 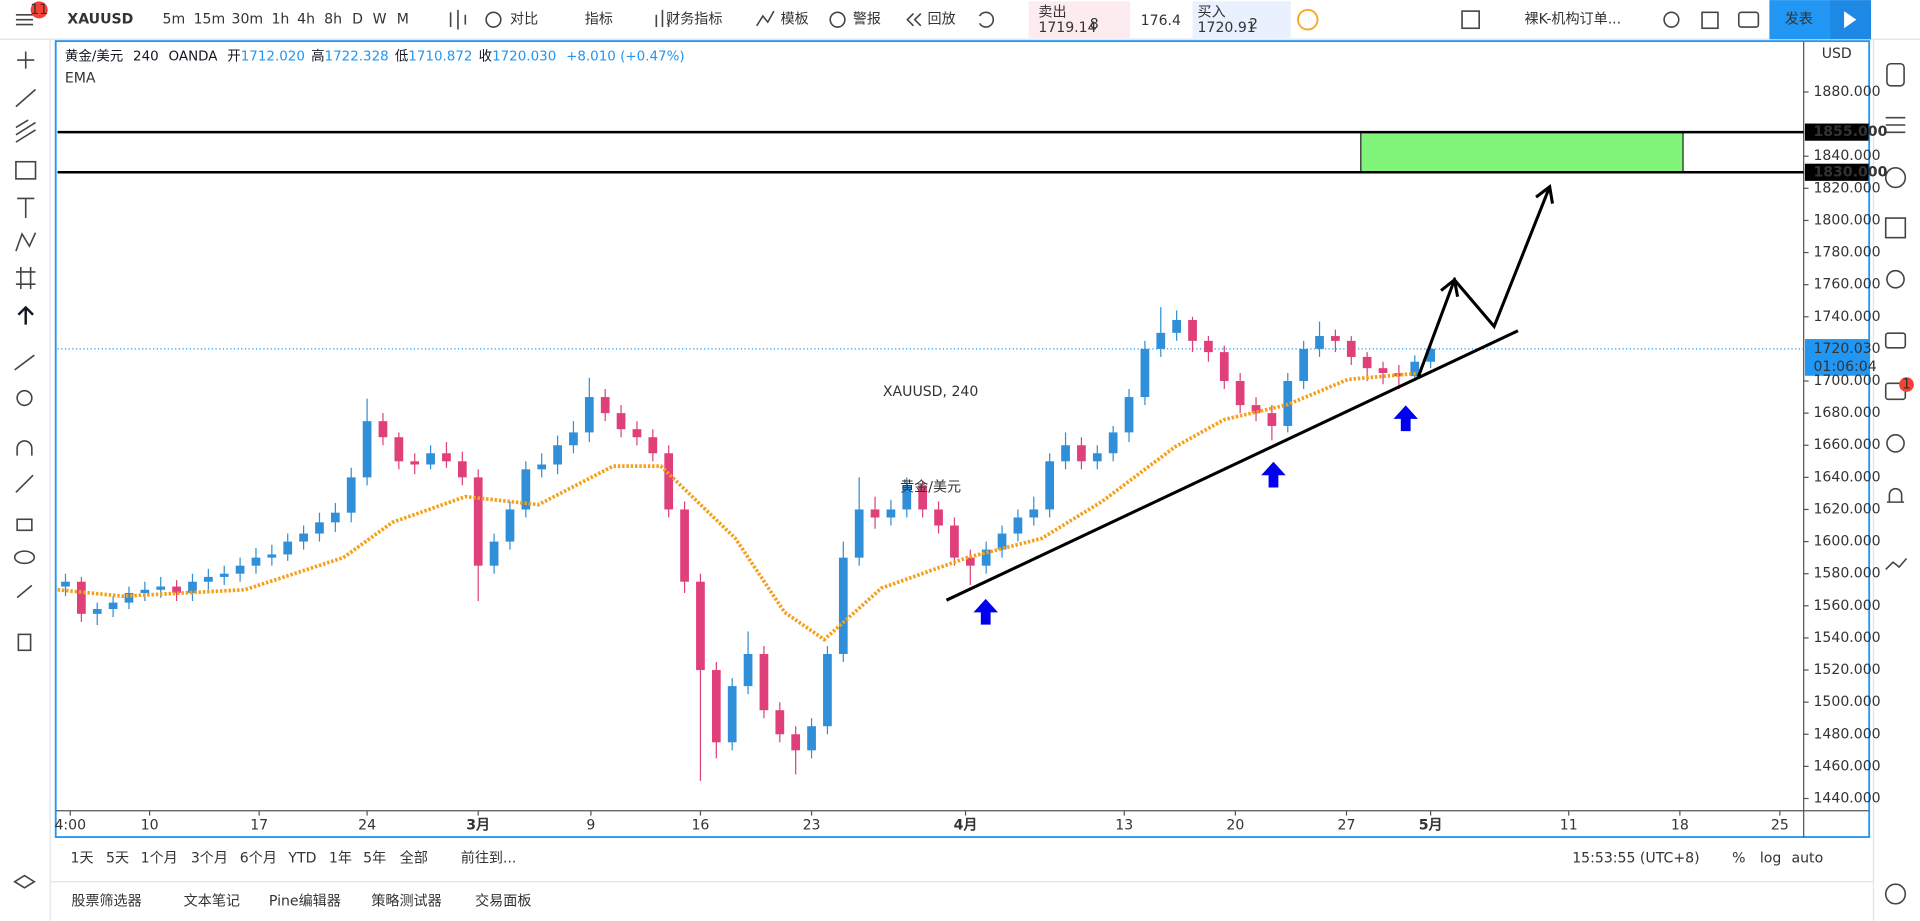 What do you see at coordinates (867, 20) in the screenshot?
I see `toolbar-button: 警报` at bounding box center [867, 20].